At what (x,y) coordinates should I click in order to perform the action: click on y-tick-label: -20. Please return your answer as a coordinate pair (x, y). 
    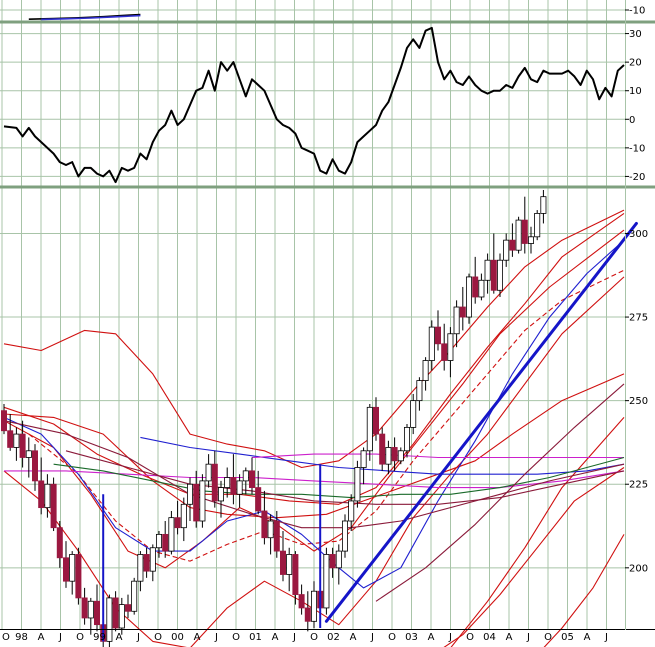
    Looking at the image, I should click on (637, 177).